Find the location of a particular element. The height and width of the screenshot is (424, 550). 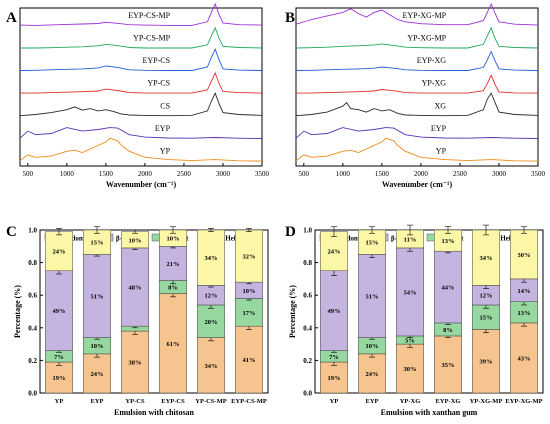

y-tick-label: 0.2 is located at coordinates (307, 361).